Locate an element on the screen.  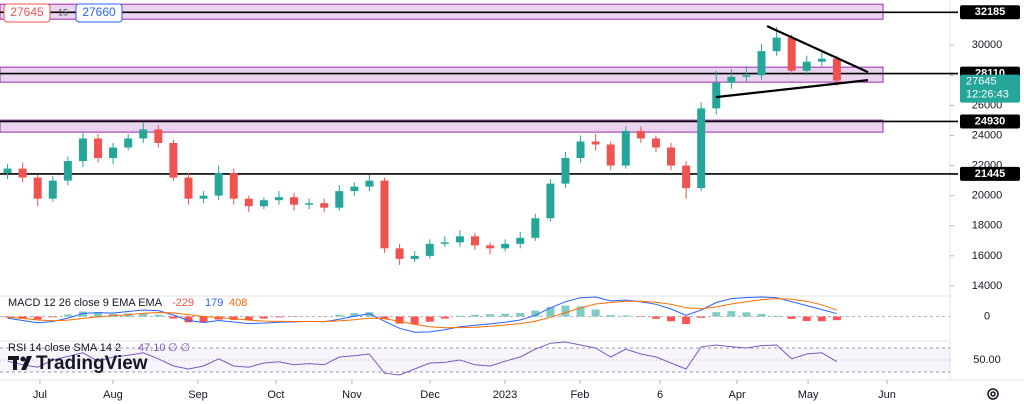
price-tag: 27645 is located at coordinates (981, 82).